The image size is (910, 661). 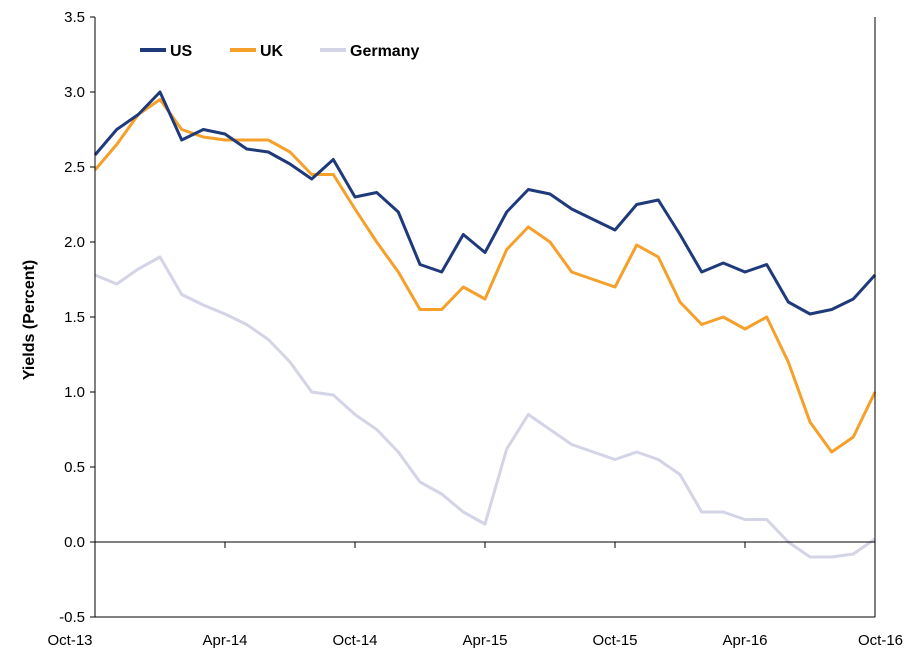 What do you see at coordinates (74, 542) in the screenshot?
I see `y-tick-label: 0.0` at bounding box center [74, 542].